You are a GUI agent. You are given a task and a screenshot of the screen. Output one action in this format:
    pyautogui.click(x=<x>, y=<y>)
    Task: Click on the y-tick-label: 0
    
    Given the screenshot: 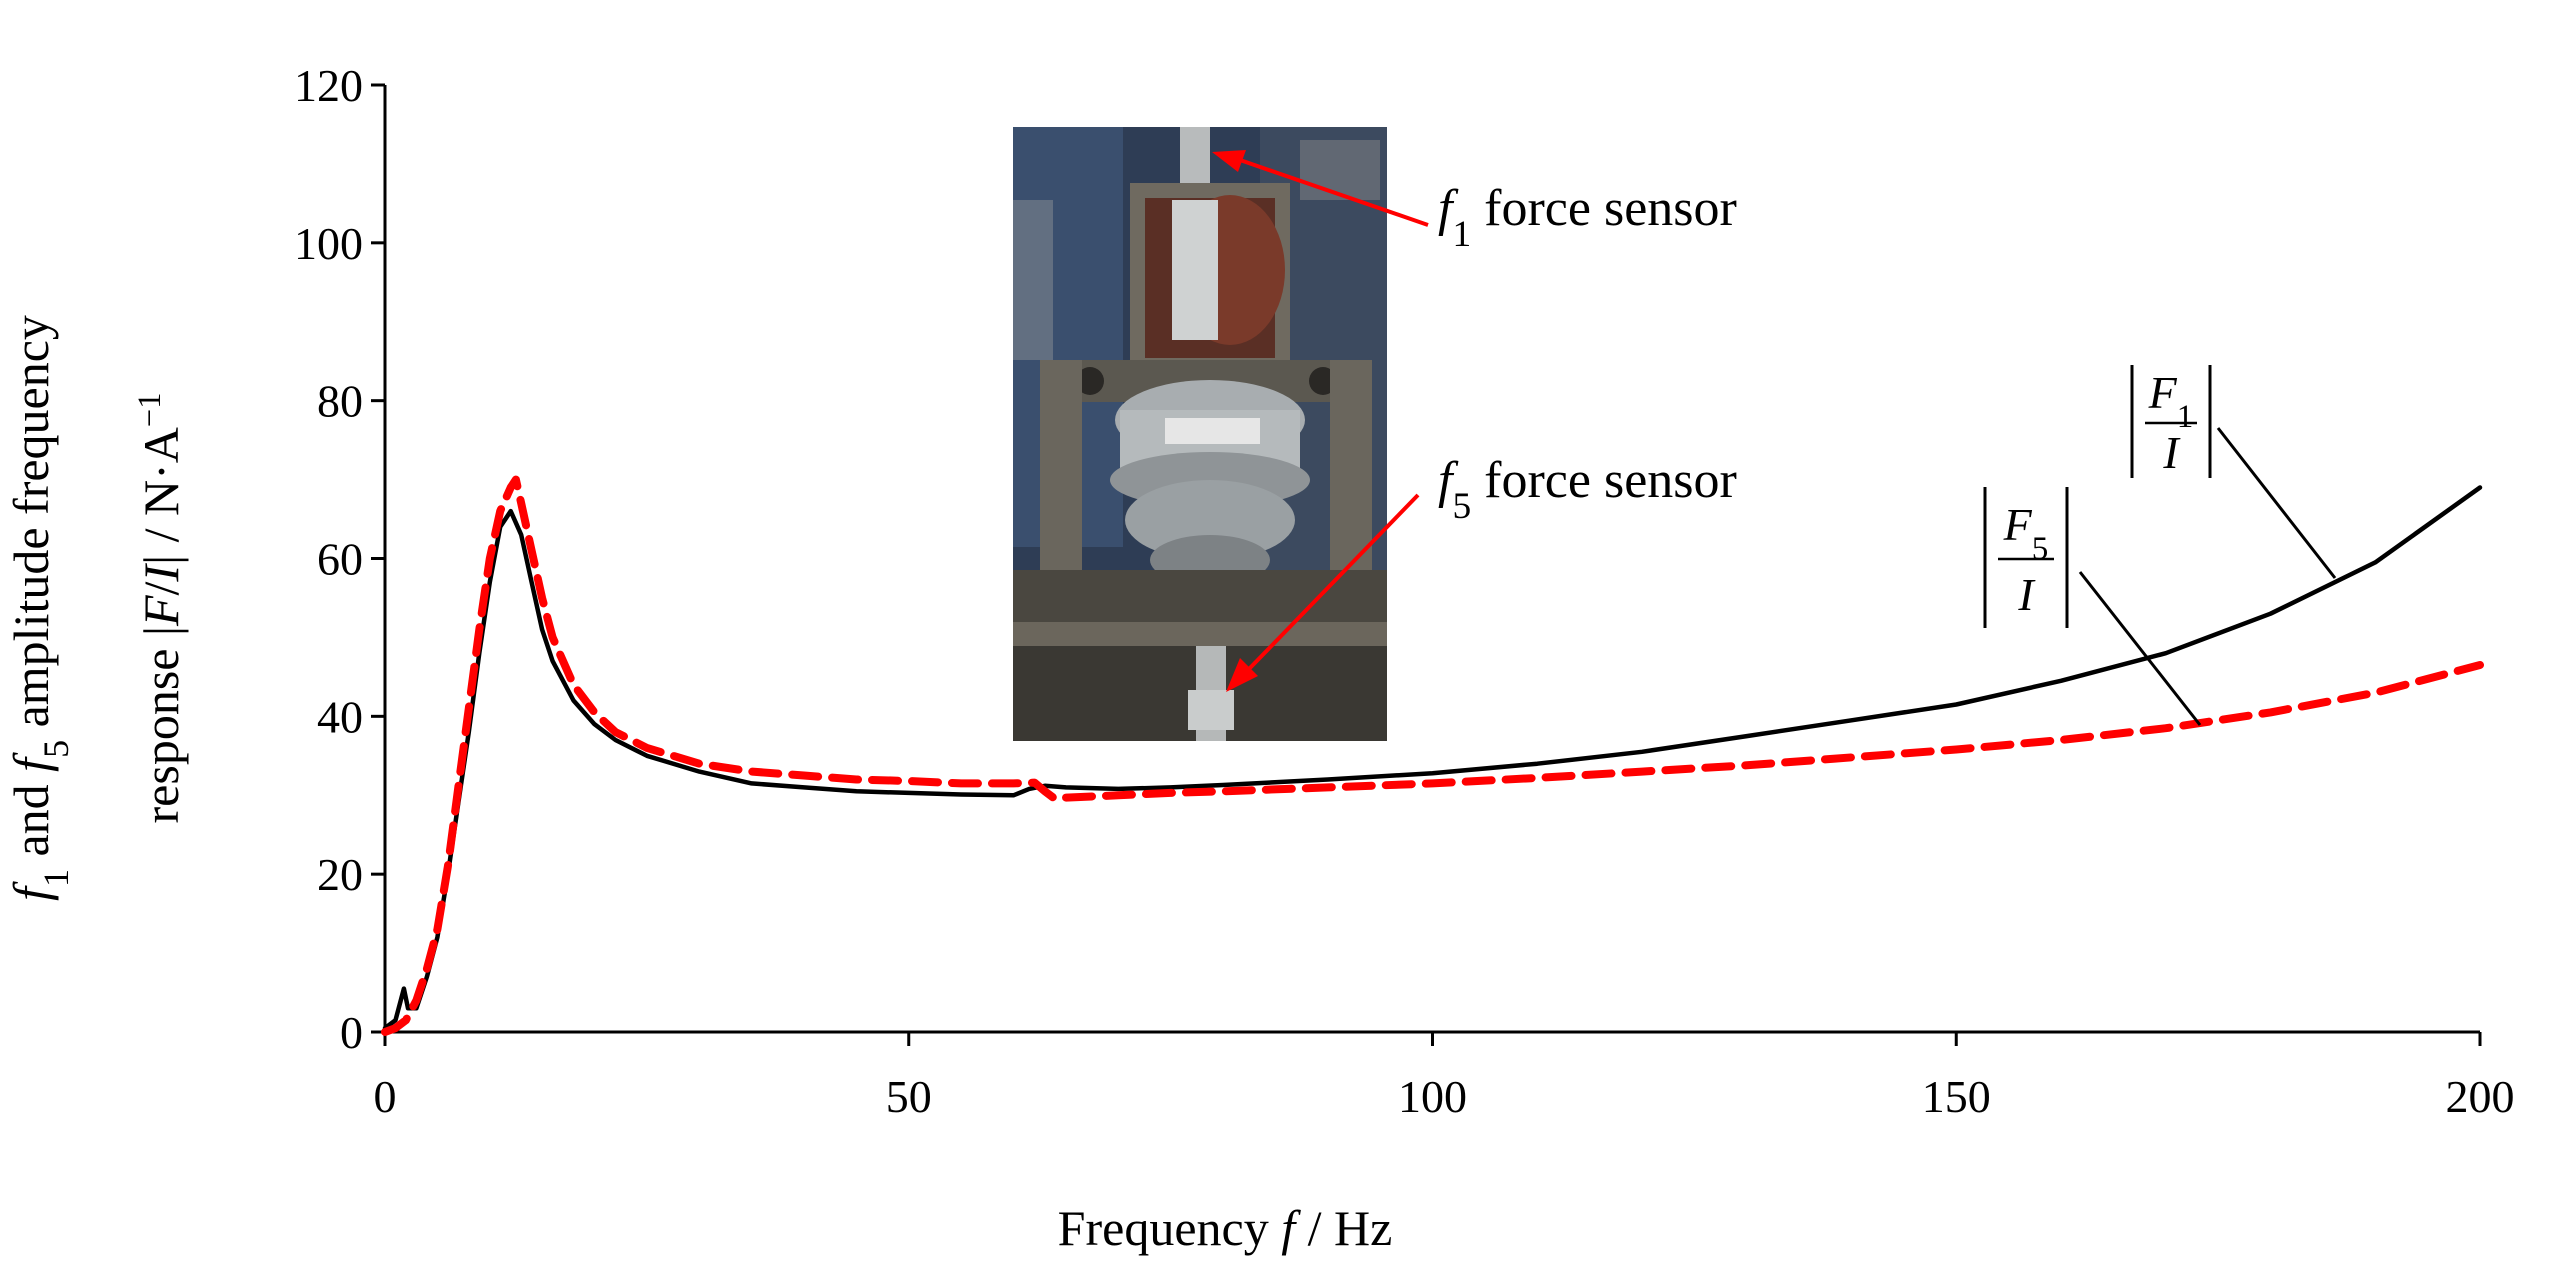 What is the action you would take?
    pyautogui.click(x=351, y=1032)
    